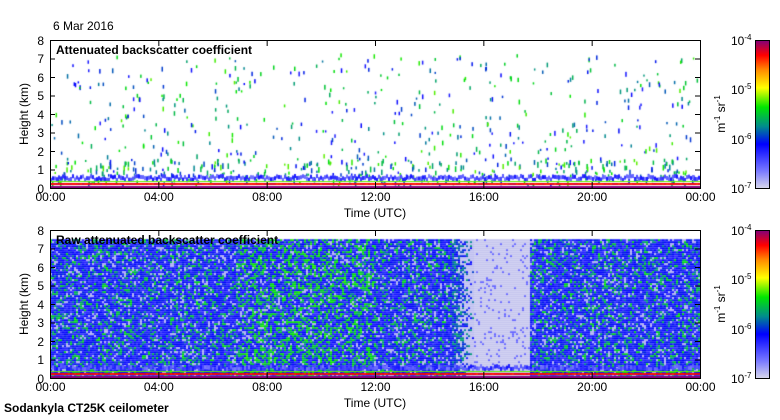  Describe the element at coordinates (375, 387) in the screenshot. I see `x-tick-label: 12:00` at that location.